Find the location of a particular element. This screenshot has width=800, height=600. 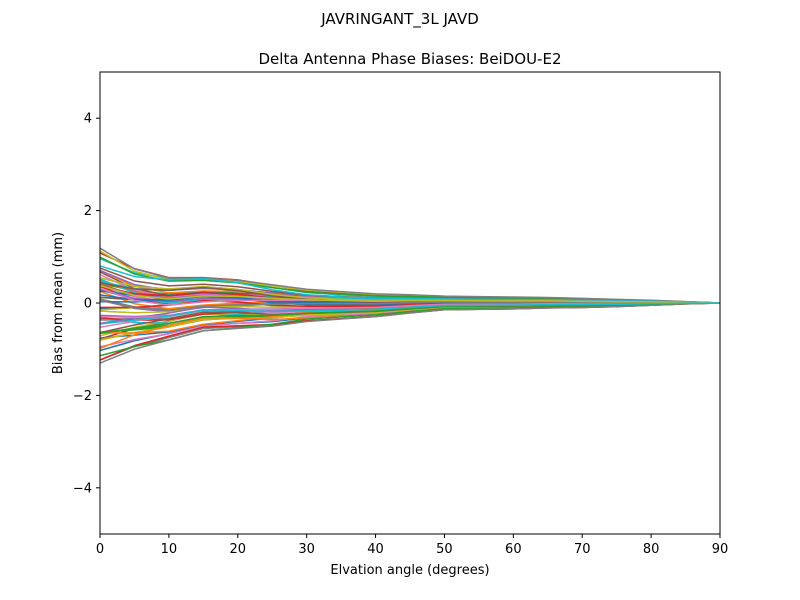

x-tick-label: 80 is located at coordinates (651, 549).